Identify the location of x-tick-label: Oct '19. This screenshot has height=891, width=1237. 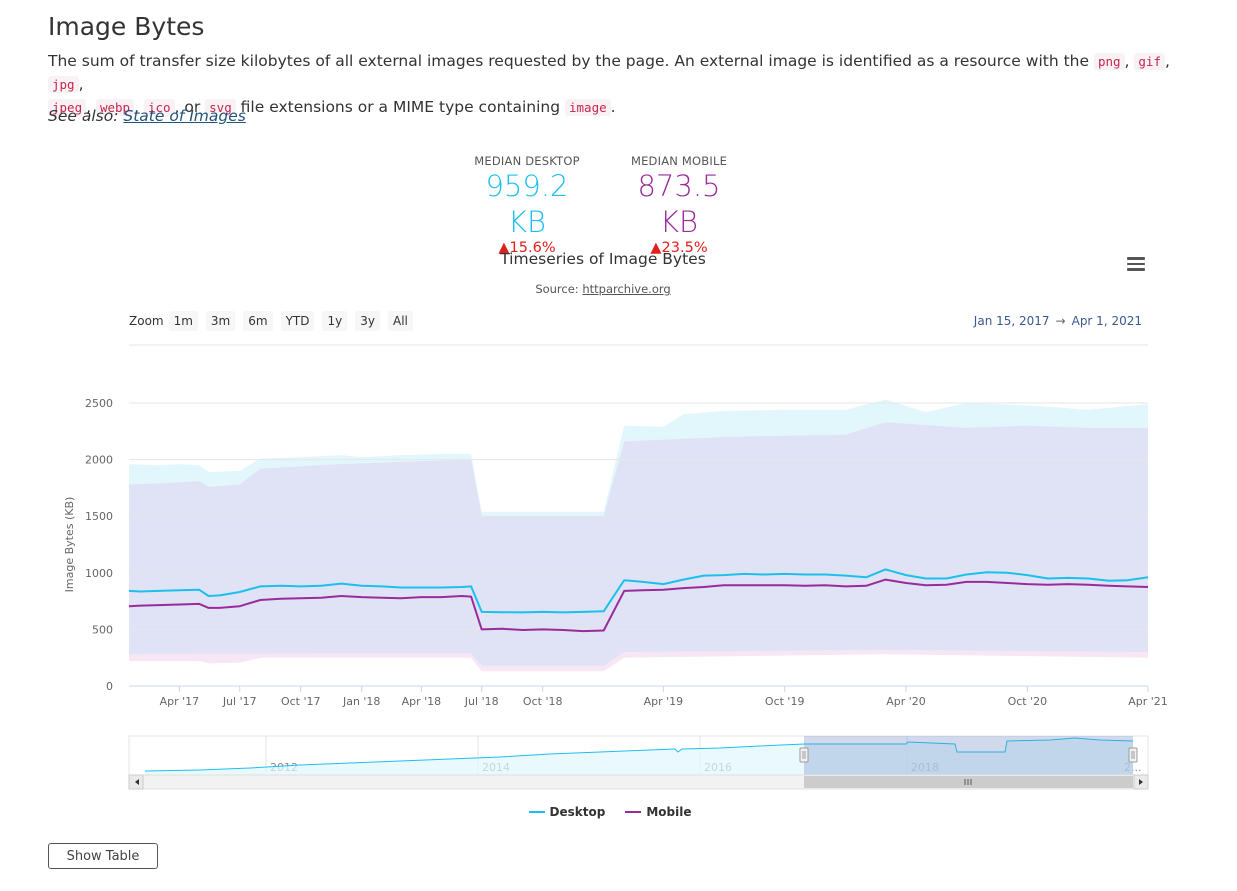
(785, 701).